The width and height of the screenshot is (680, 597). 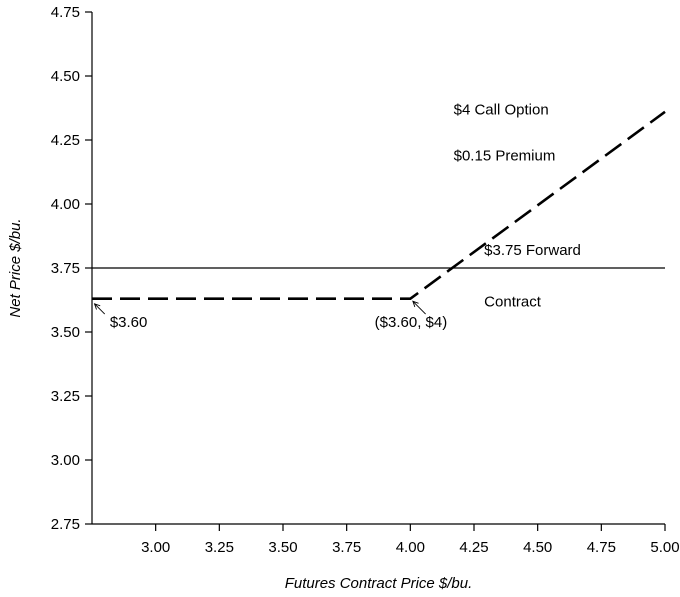 I want to click on annotation-low_label: $3.60, so click(x=129, y=322).